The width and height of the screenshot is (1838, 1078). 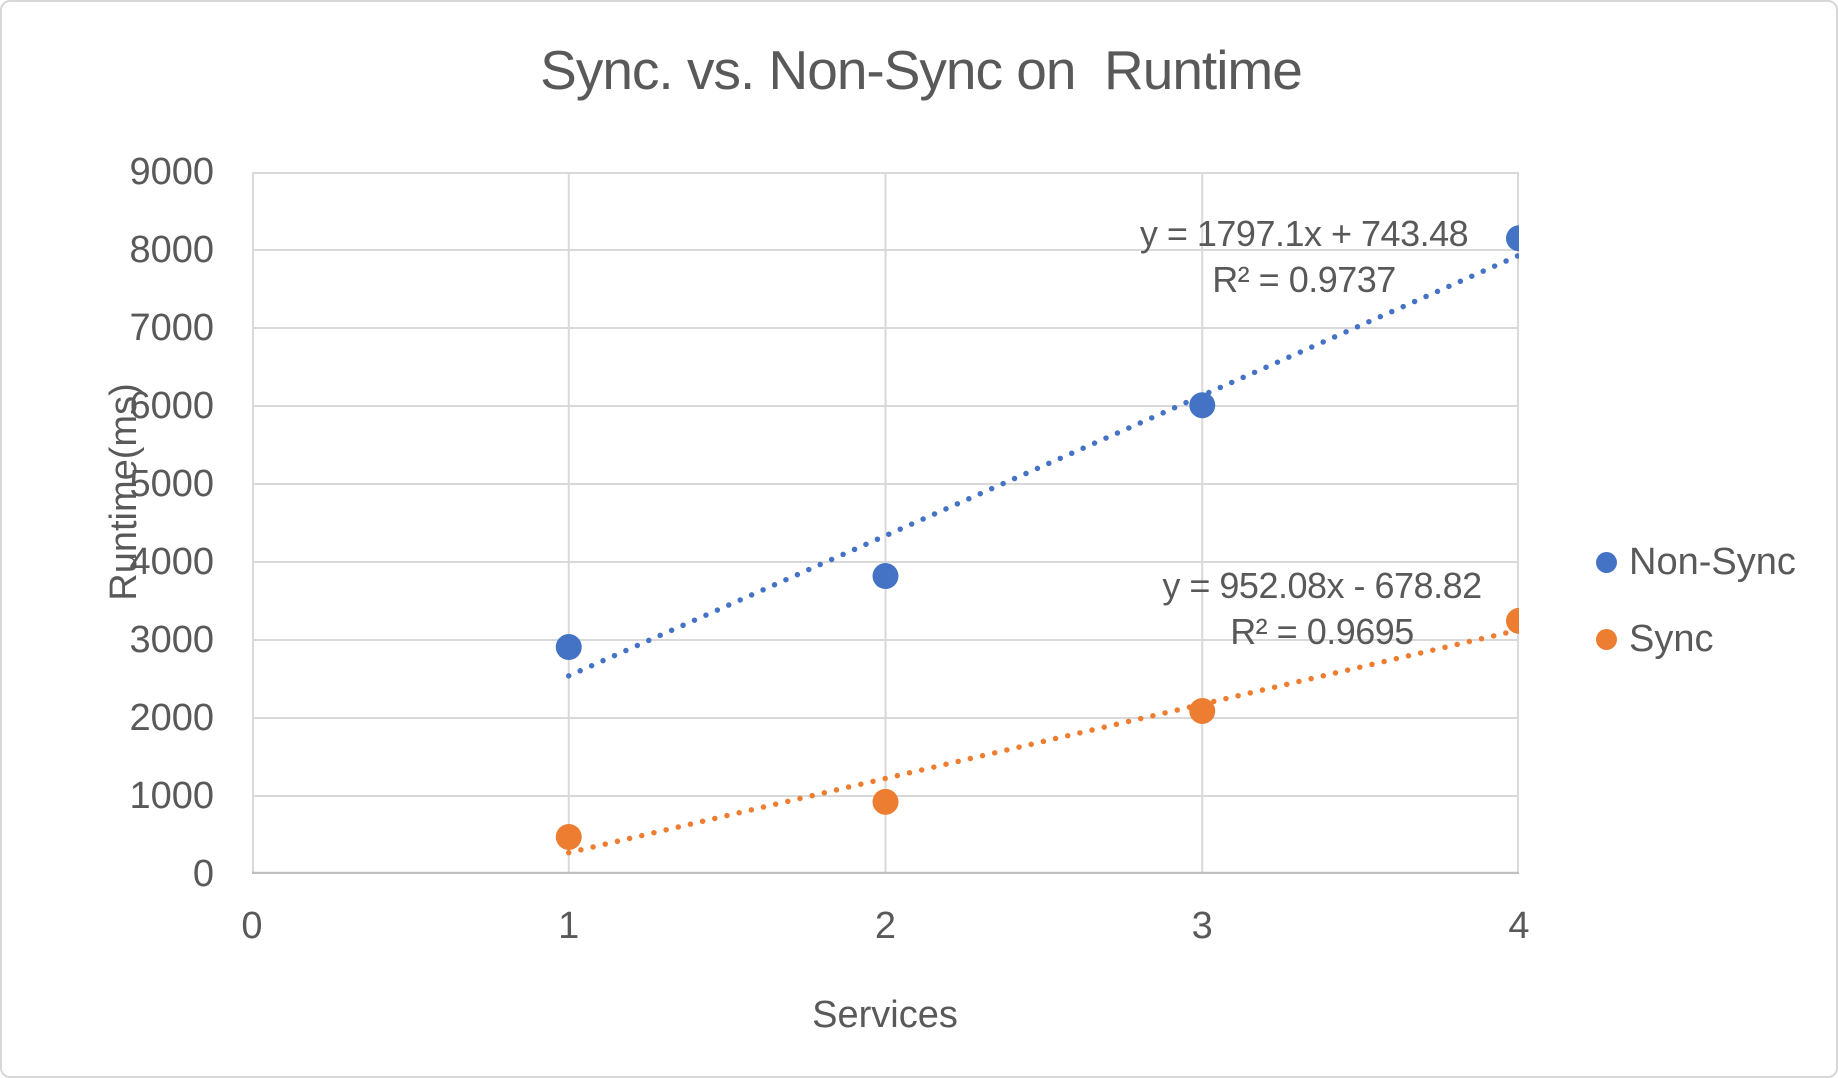 I want to click on x-tick-label: 4, so click(x=1519, y=926).